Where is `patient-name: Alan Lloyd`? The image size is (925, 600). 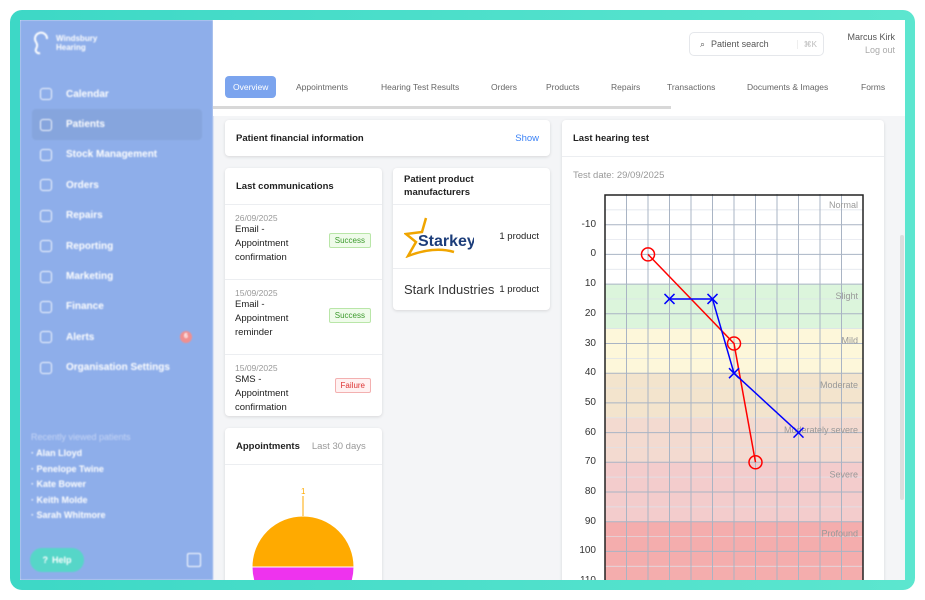 patient-name: Alan Lloyd is located at coordinates (59, 453).